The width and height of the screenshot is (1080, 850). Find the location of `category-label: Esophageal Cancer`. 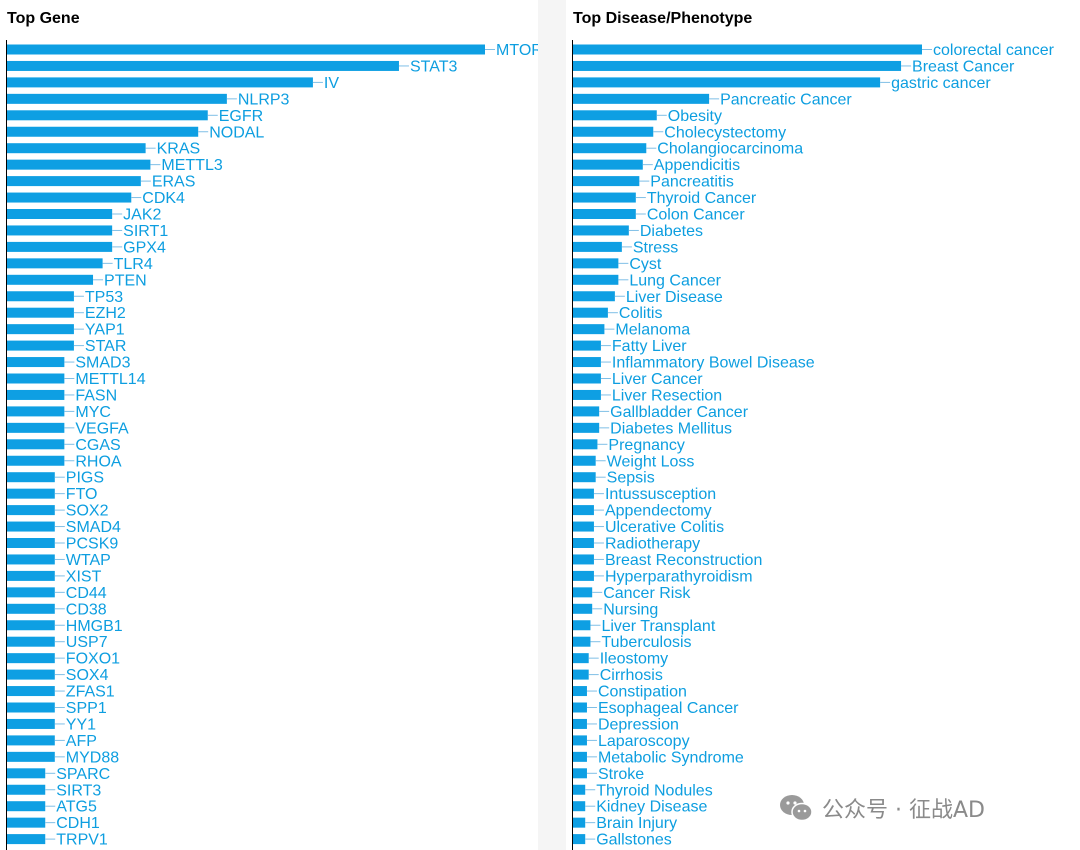

category-label: Esophageal Cancer is located at coordinates (668, 708).